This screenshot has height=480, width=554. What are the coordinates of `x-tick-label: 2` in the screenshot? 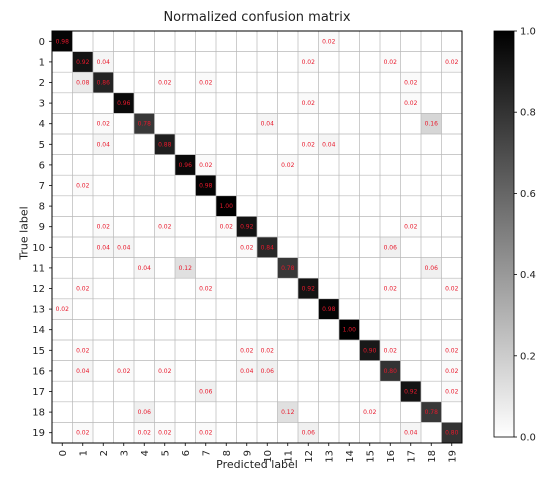 It's located at (104, 453).